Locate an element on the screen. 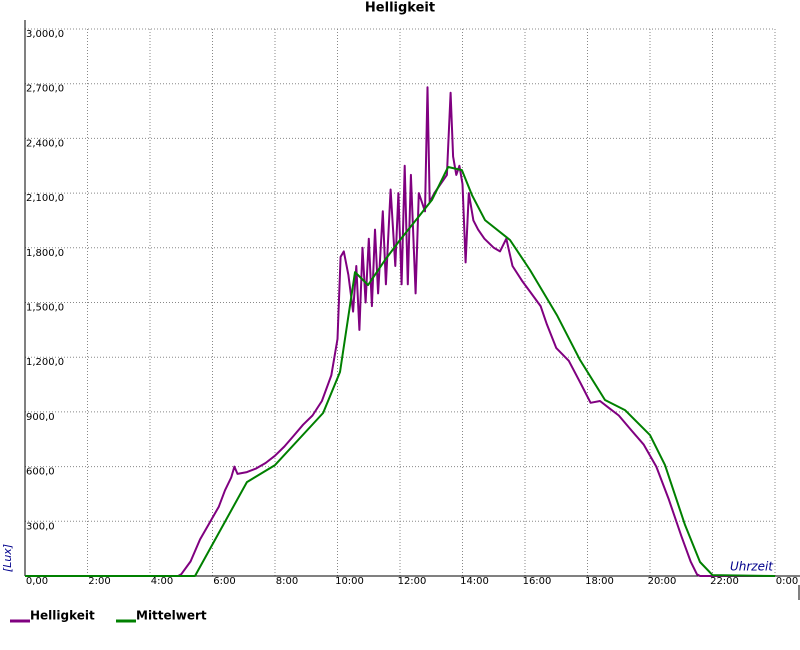 The height and width of the screenshot is (650, 800). y-tick-label: 600,0 is located at coordinates (40, 472).